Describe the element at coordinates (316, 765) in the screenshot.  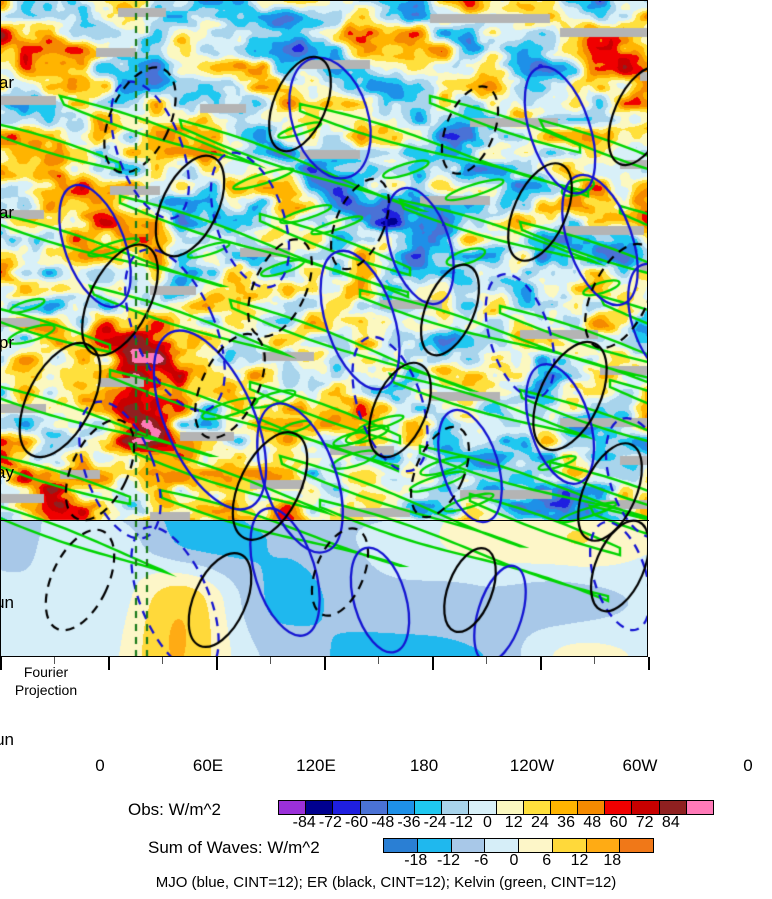
I see `x-axis-label: 120E` at that location.